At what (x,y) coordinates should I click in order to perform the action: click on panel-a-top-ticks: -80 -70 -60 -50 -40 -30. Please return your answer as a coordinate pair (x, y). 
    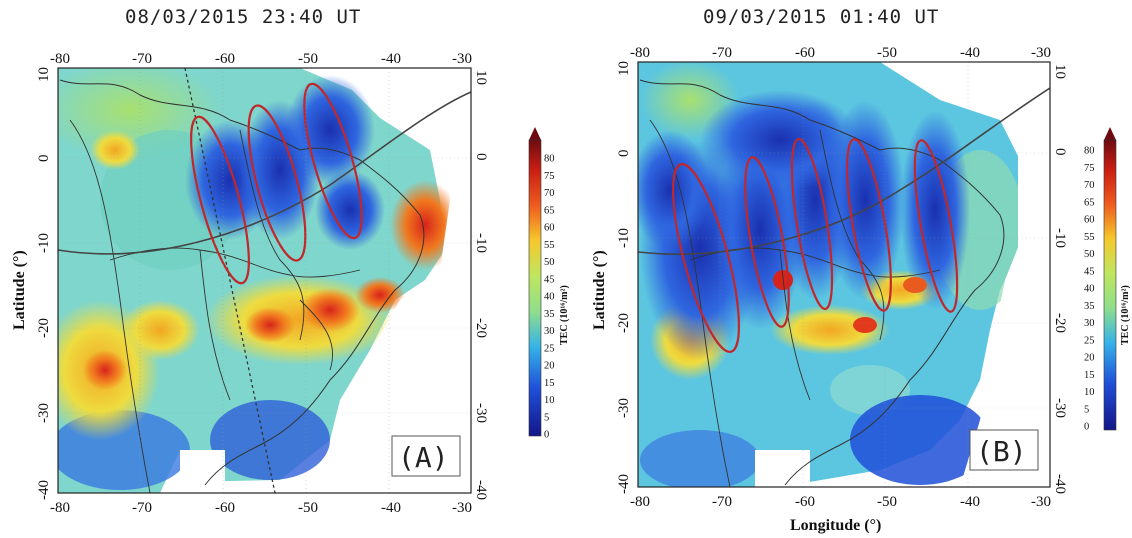
    Looking at the image, I should click on (261, 59).